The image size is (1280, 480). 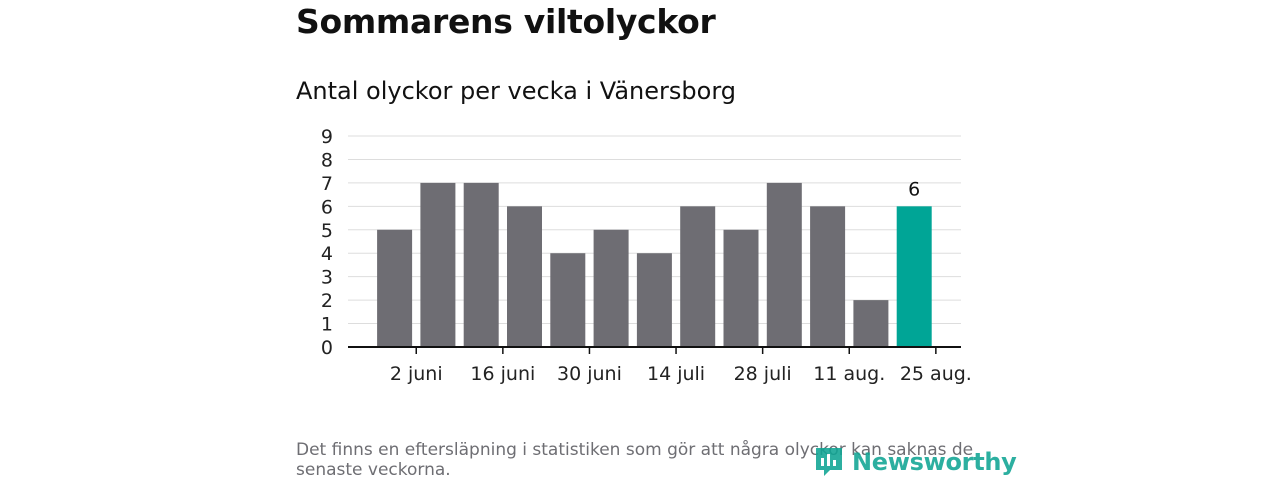 What do you see at coordinates (416, 374) in the screenshot?
I see `x-tick-label: 2 juni` at bounding box center [416, 374].